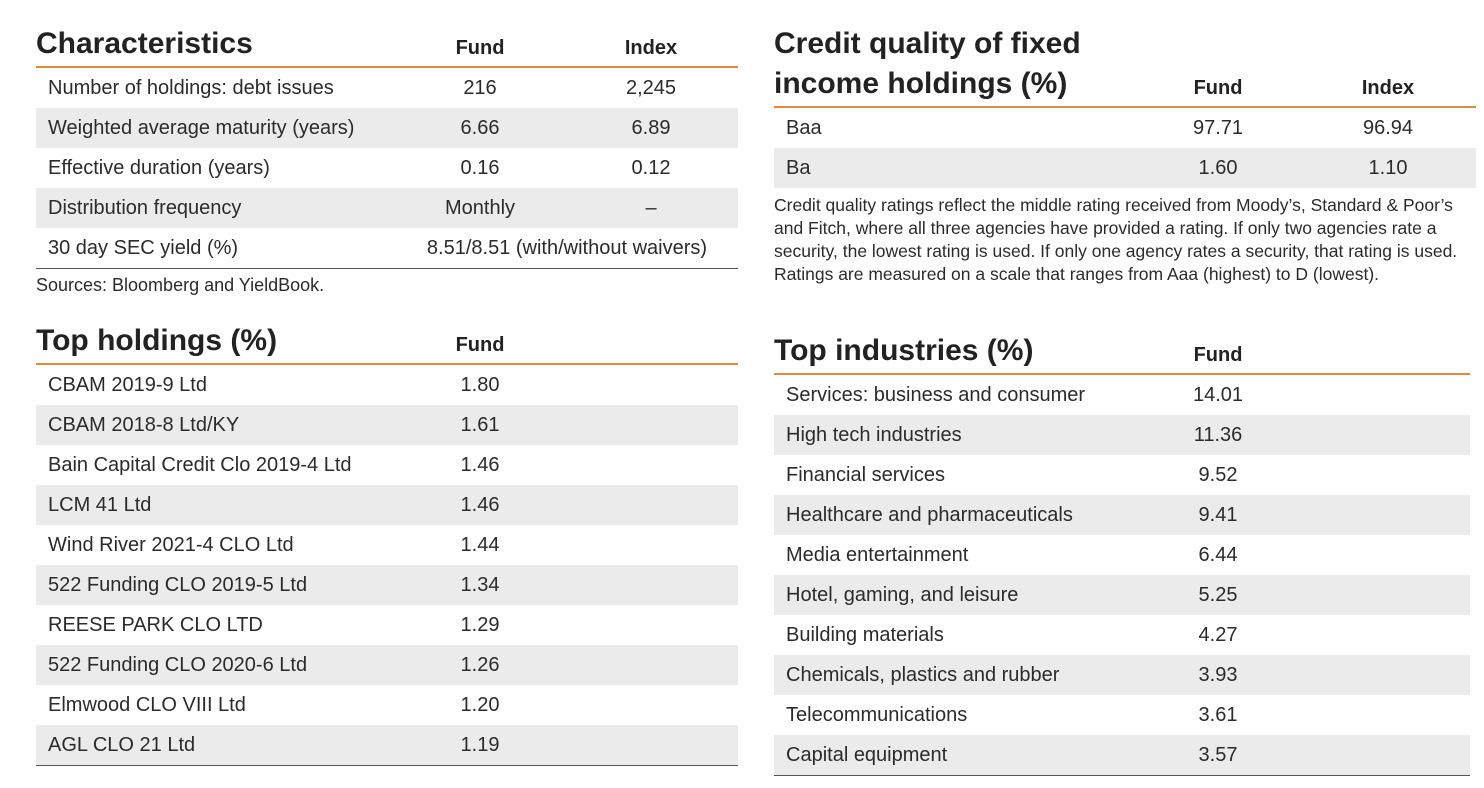 The width and height of the screenshot is (1484, 788). Describe the element at coordinates (144, 43) in the screenshot. I see `characteristics-title: Characteristics` at that location.